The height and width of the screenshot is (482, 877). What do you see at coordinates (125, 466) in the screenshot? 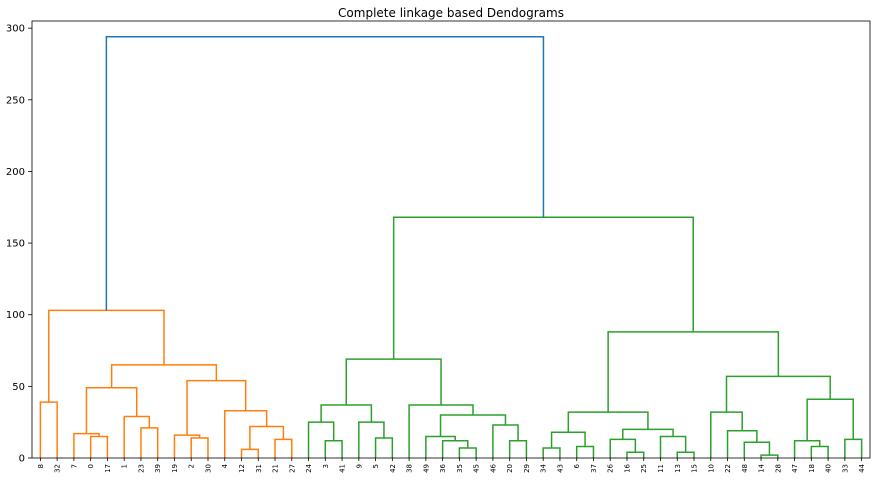
I see `leaf-label-1: 1` at bounding box center [125, 466].